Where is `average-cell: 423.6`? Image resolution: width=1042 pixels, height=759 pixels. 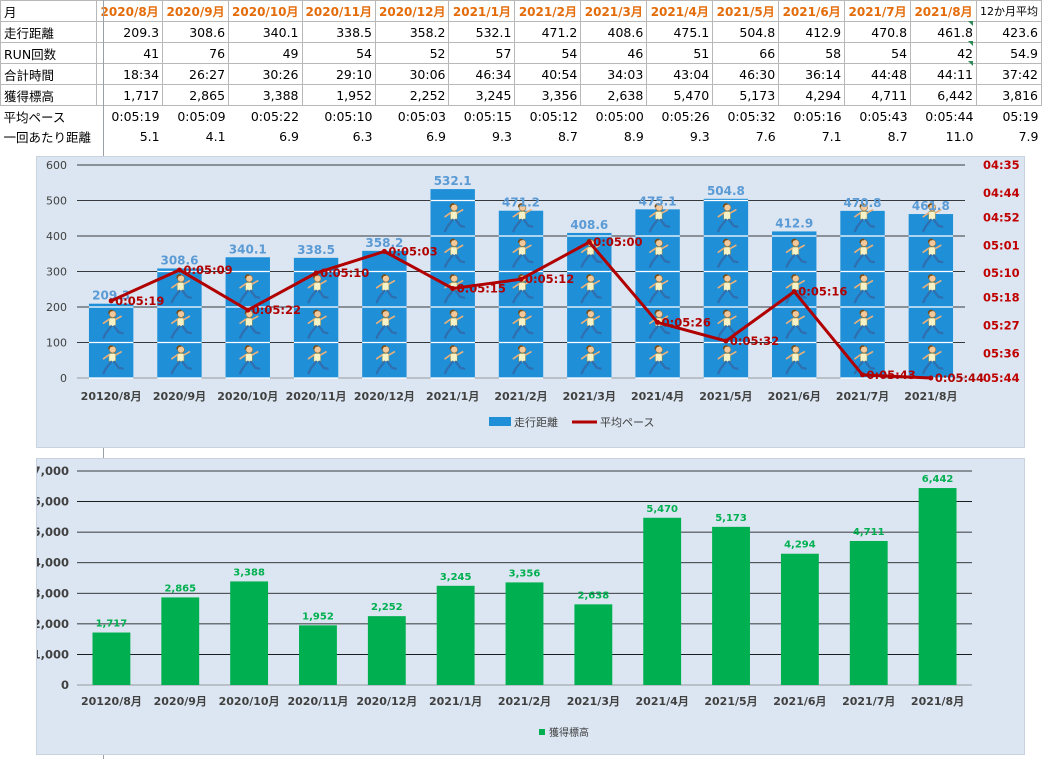
average-cell: 423.6 is located at coordinates (1008, 32).